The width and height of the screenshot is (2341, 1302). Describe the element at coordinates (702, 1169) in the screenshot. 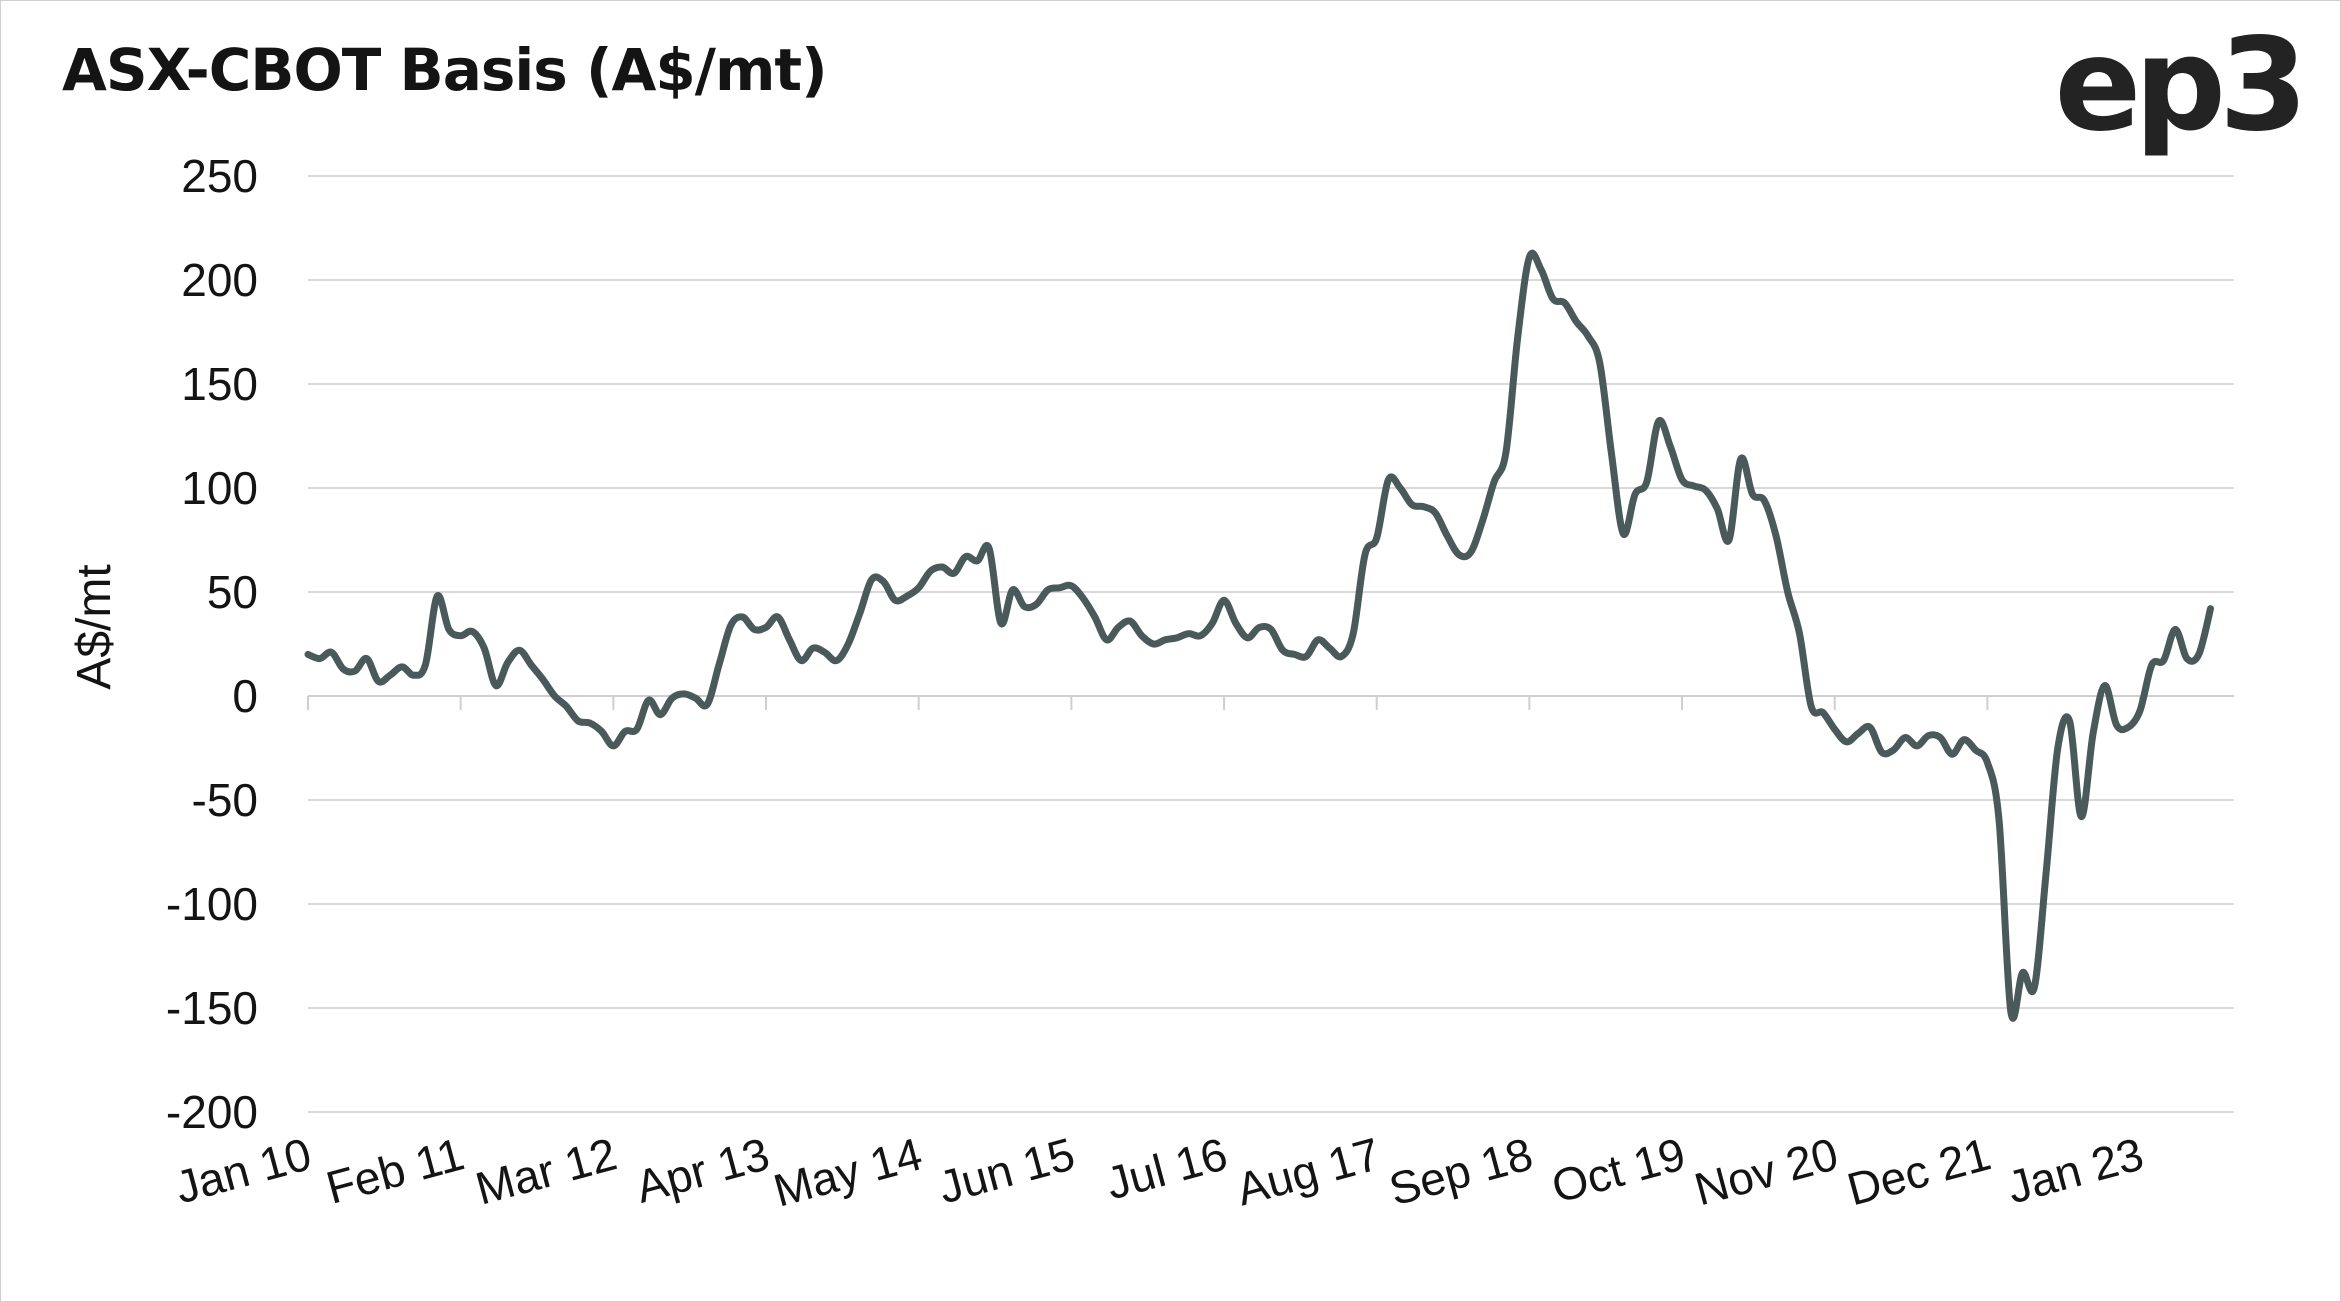

I see `x-tick-label: Apr 13` at that location.